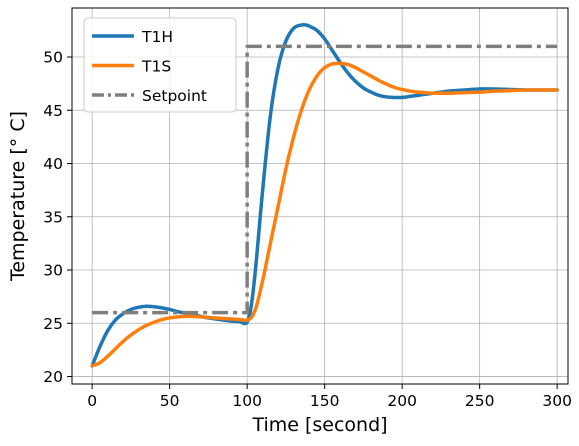 The height and width of the screenshot is (446, 579). What do you see at coordinates (557, 401) in the screenshot?
I see `x-tick-label: 300` at bounding box center [557, 401].